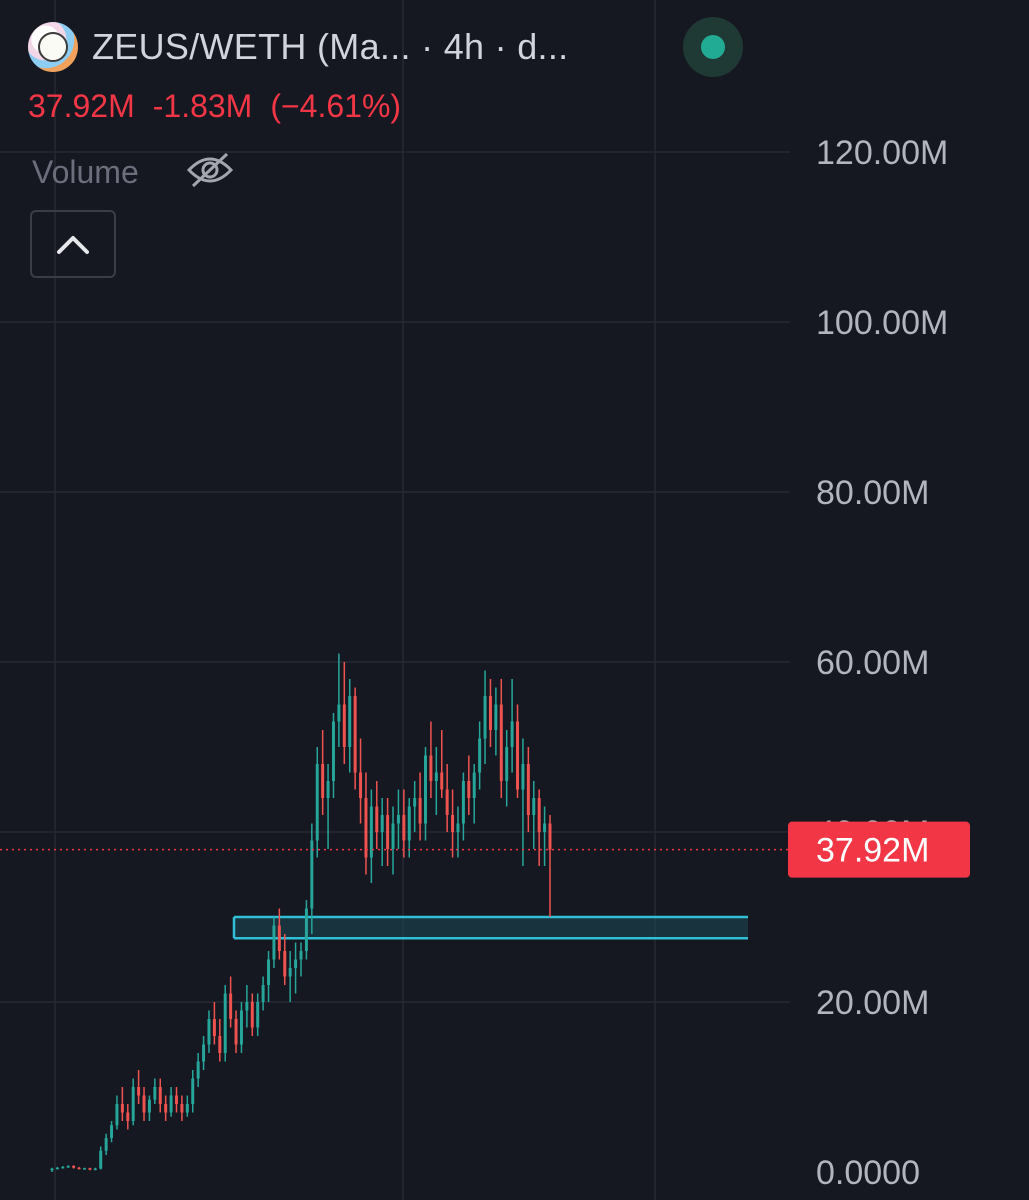 The height and width of the screenshot is (1200, 1029). I want to click on market-status-icon, so click(713, 47).